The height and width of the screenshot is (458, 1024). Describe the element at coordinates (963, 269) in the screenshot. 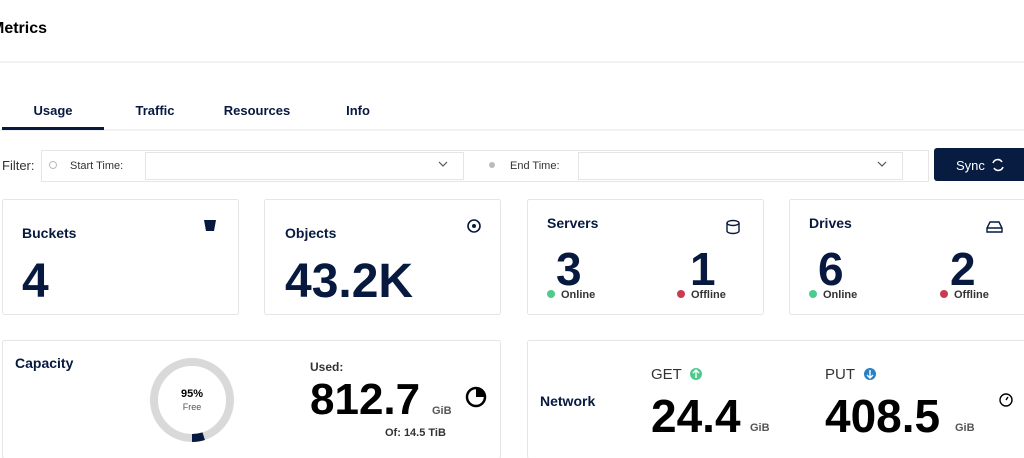

I see `offline-count: 2` at that location.